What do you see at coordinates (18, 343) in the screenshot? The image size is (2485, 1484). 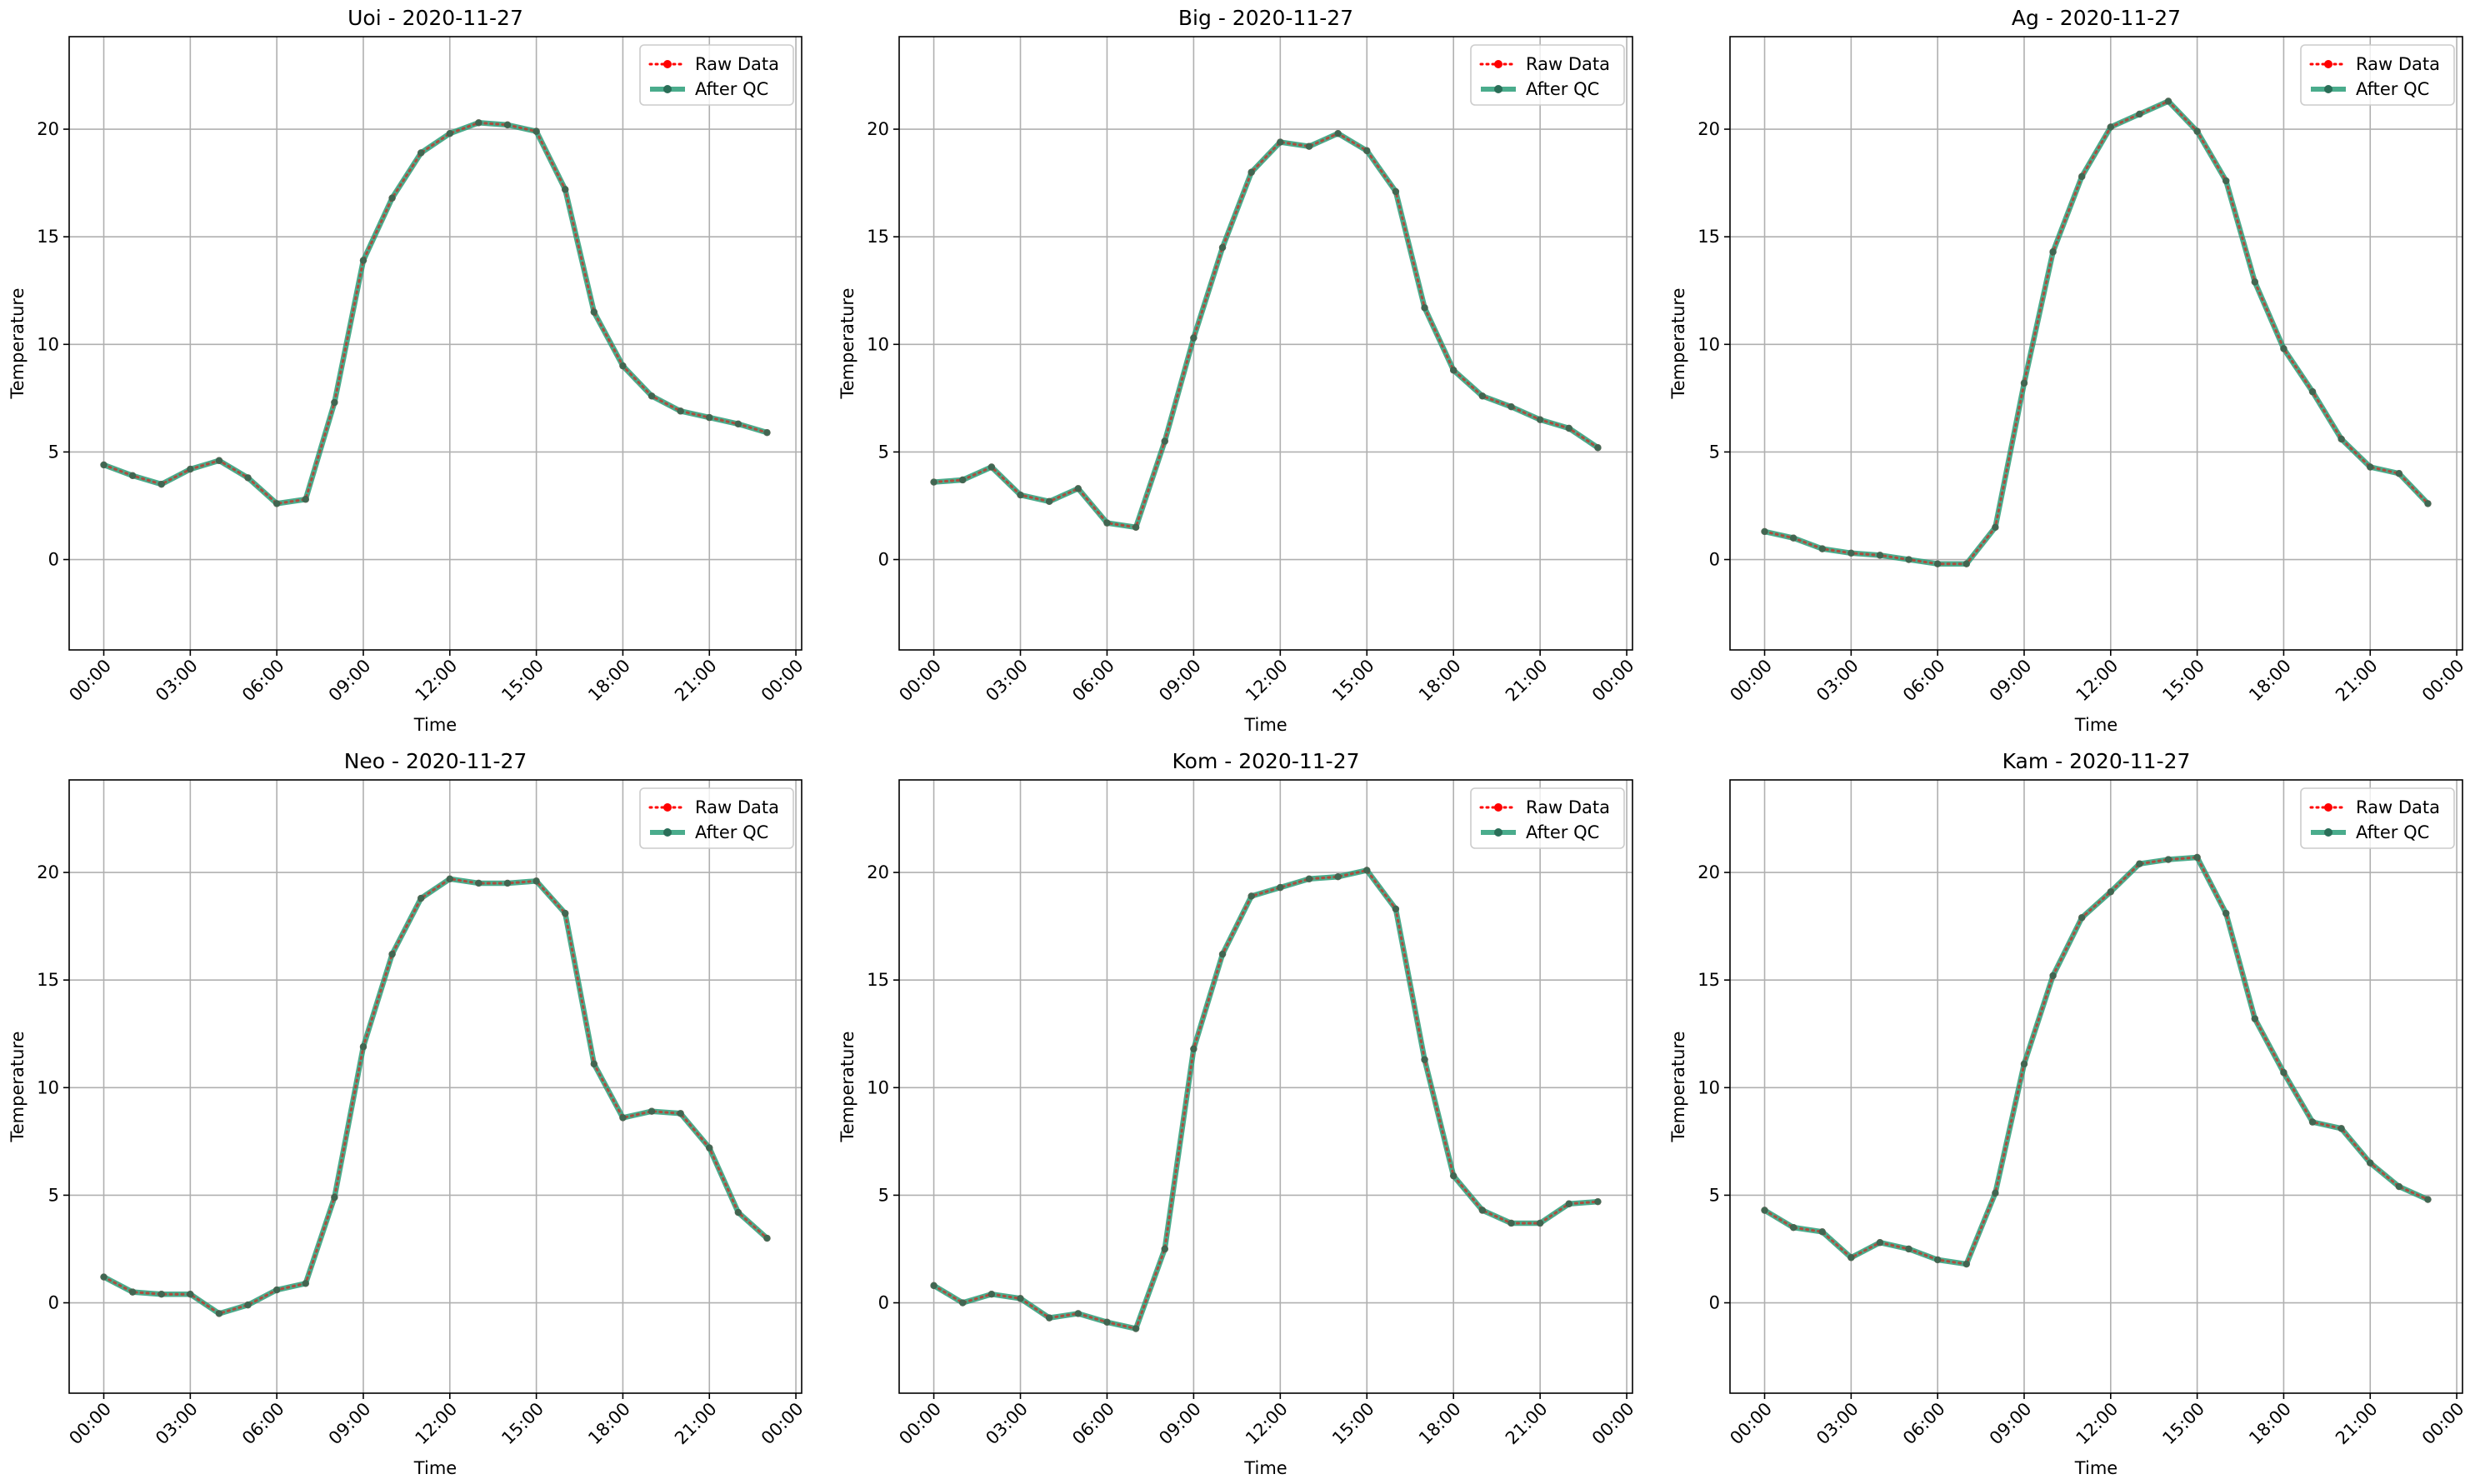 I see `y-axis-label: Temperature` at bounding box center [18, 343].